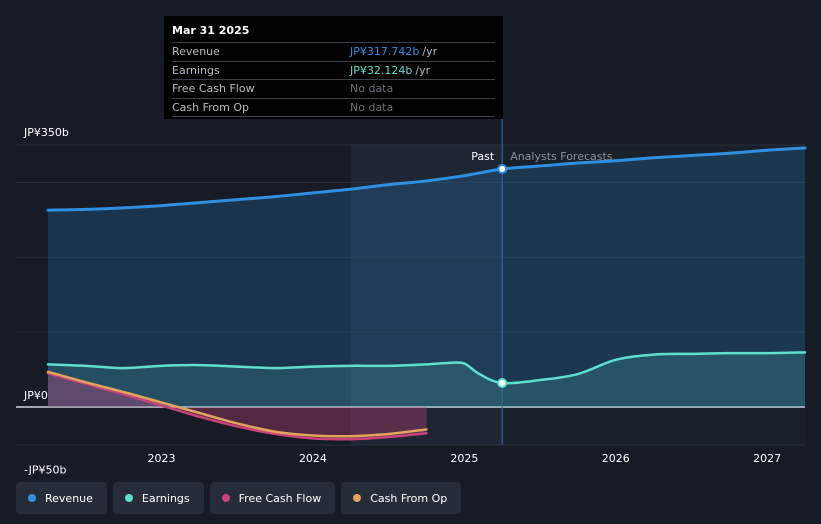 This screenshot has height=524, width=821. What do you see at coordinates (483, 156) in the screenshot?
I see `past-label: Past` at bounding box center [483, 156].